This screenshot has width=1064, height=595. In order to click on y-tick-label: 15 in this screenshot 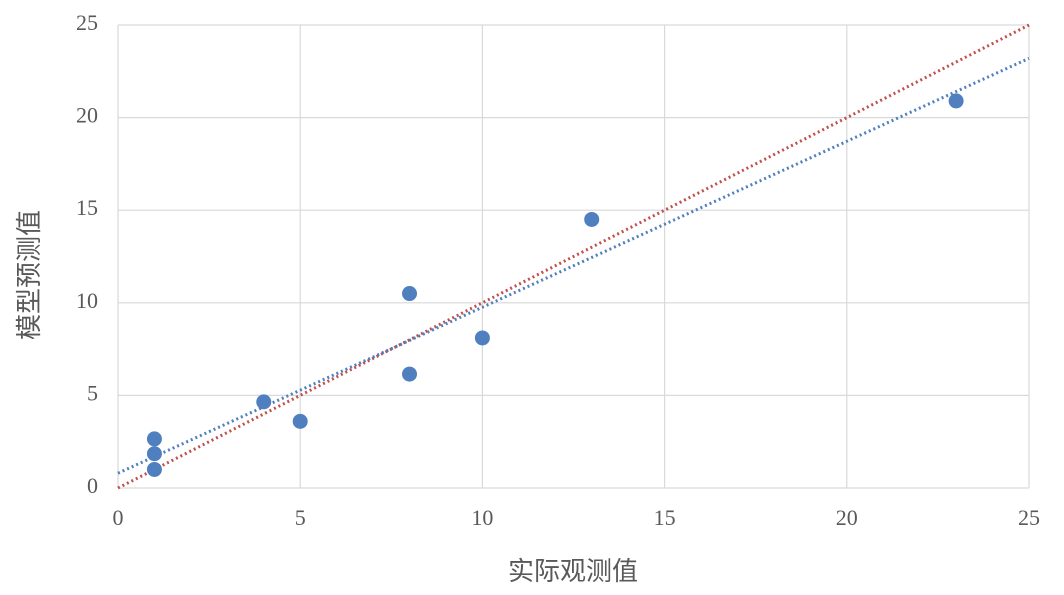, I will do `click(87, 207)`.